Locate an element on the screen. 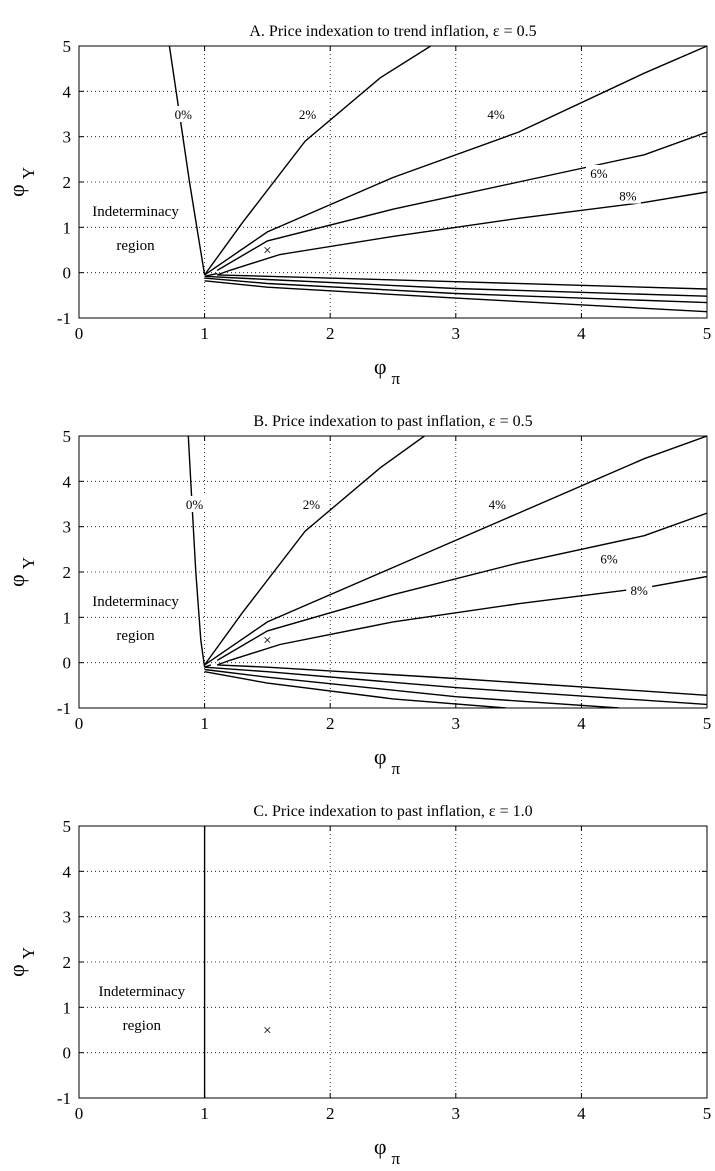 Image resolution: width=715 pixels, height=1171 pixels. contour-label: 2% is located at coordinates (308, 114).